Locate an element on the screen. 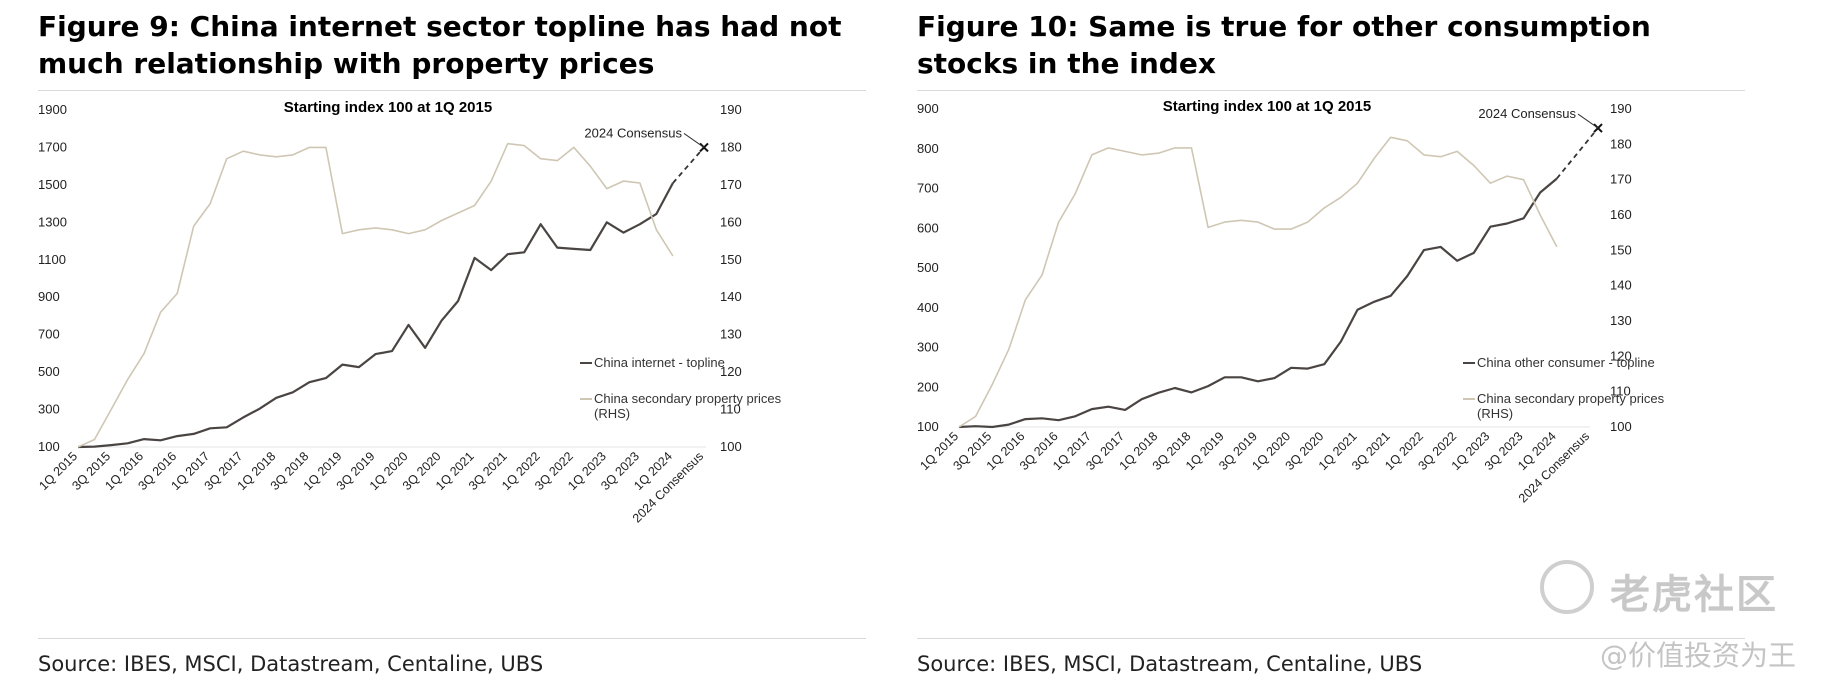  y-tick-label: 800 is located at coordinates (928, 148).